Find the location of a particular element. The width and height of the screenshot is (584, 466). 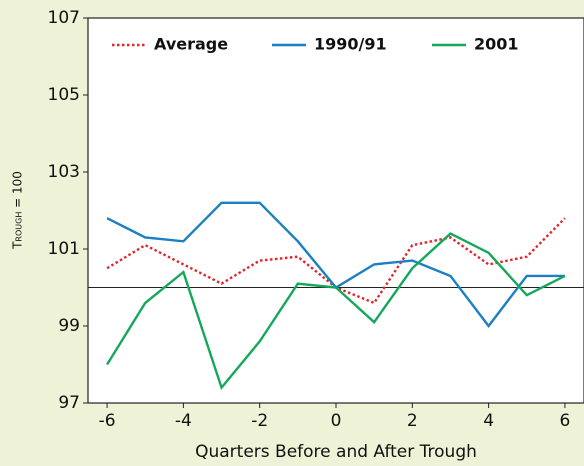

legend-label: 1990/91 is located at coordinates (350, 44).